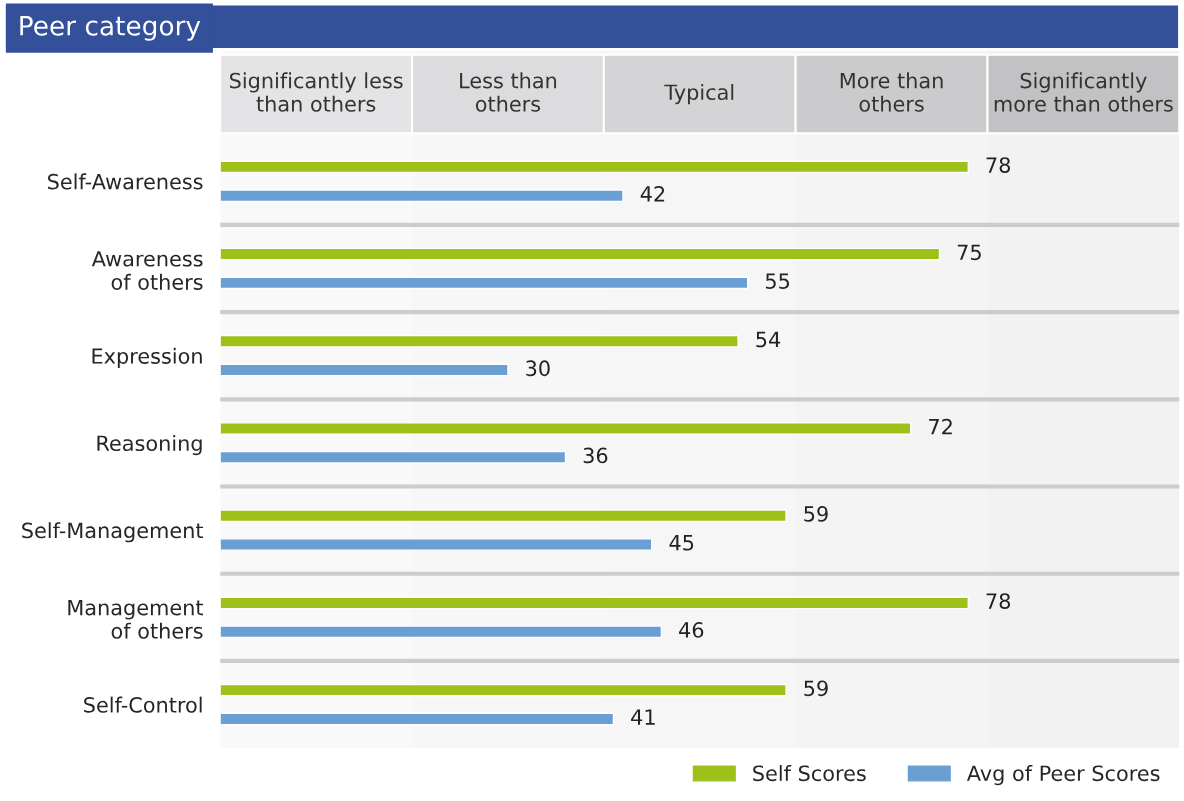 This screenshot has width=1184, height=801. What do you see at coordinates (538, 368) in the screenshot?
I see `data-label: 30` at bounding box center [538, 368].